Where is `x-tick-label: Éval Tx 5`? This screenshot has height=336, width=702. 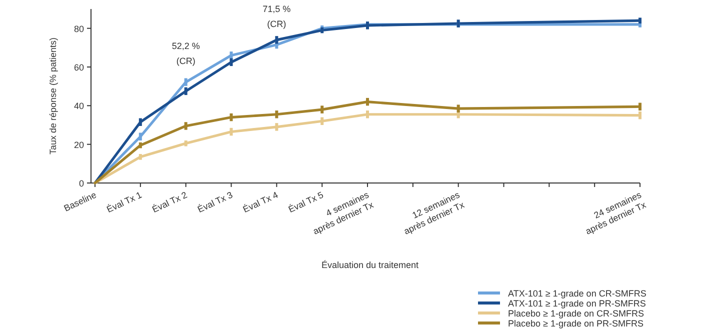
x-tick-label: Éval Tx 5 is located at coordinates (305, 202).